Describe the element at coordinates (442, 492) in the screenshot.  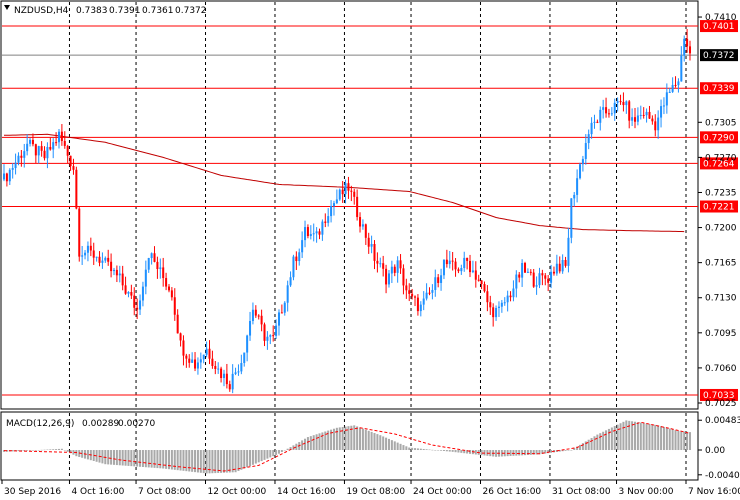
I see `time-tick-label: 24 Oct 00:00` at that location.